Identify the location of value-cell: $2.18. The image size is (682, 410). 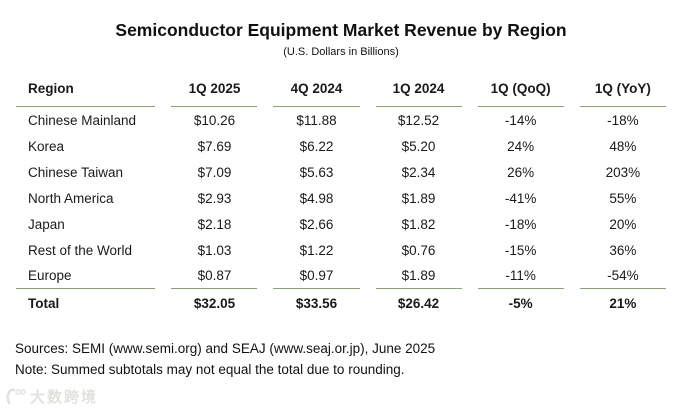
(214, 224).